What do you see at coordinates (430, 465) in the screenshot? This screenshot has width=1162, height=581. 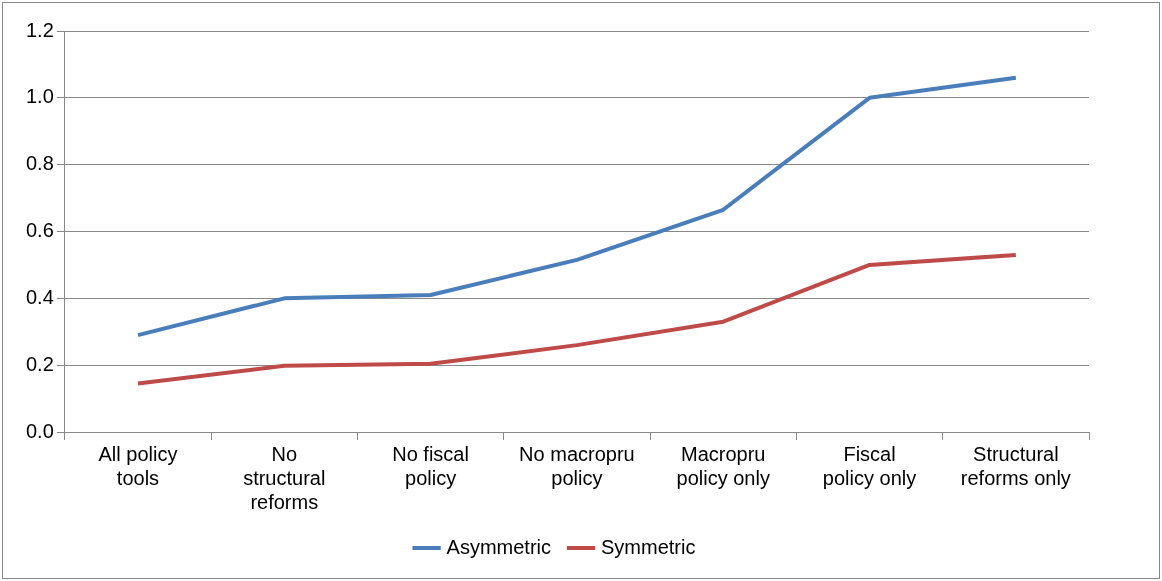 I see `x-tick-label: No fiscal policy` at bounding box center [430, 465].